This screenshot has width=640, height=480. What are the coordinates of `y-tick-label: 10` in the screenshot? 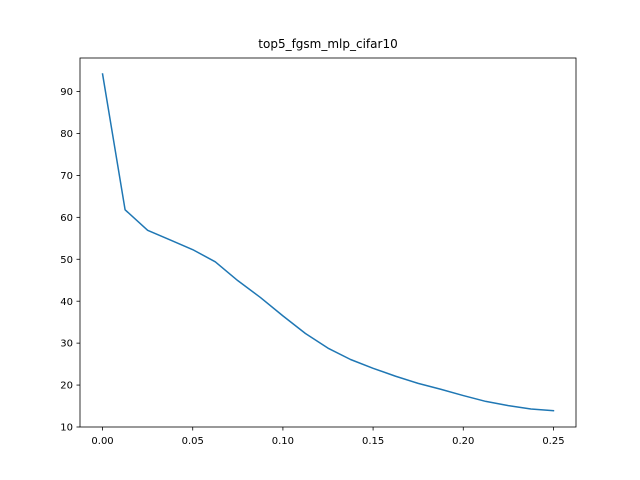 It's located at (66, 428).